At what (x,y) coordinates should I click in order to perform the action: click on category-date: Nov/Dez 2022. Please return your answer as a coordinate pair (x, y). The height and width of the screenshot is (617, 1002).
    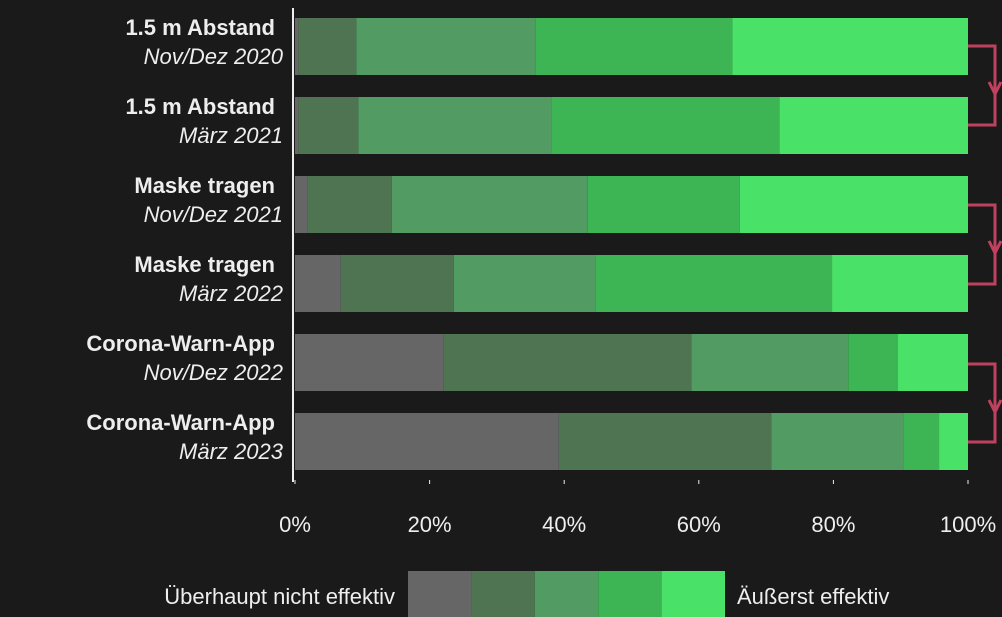
    Looking at the image, I should click on (213, 372).